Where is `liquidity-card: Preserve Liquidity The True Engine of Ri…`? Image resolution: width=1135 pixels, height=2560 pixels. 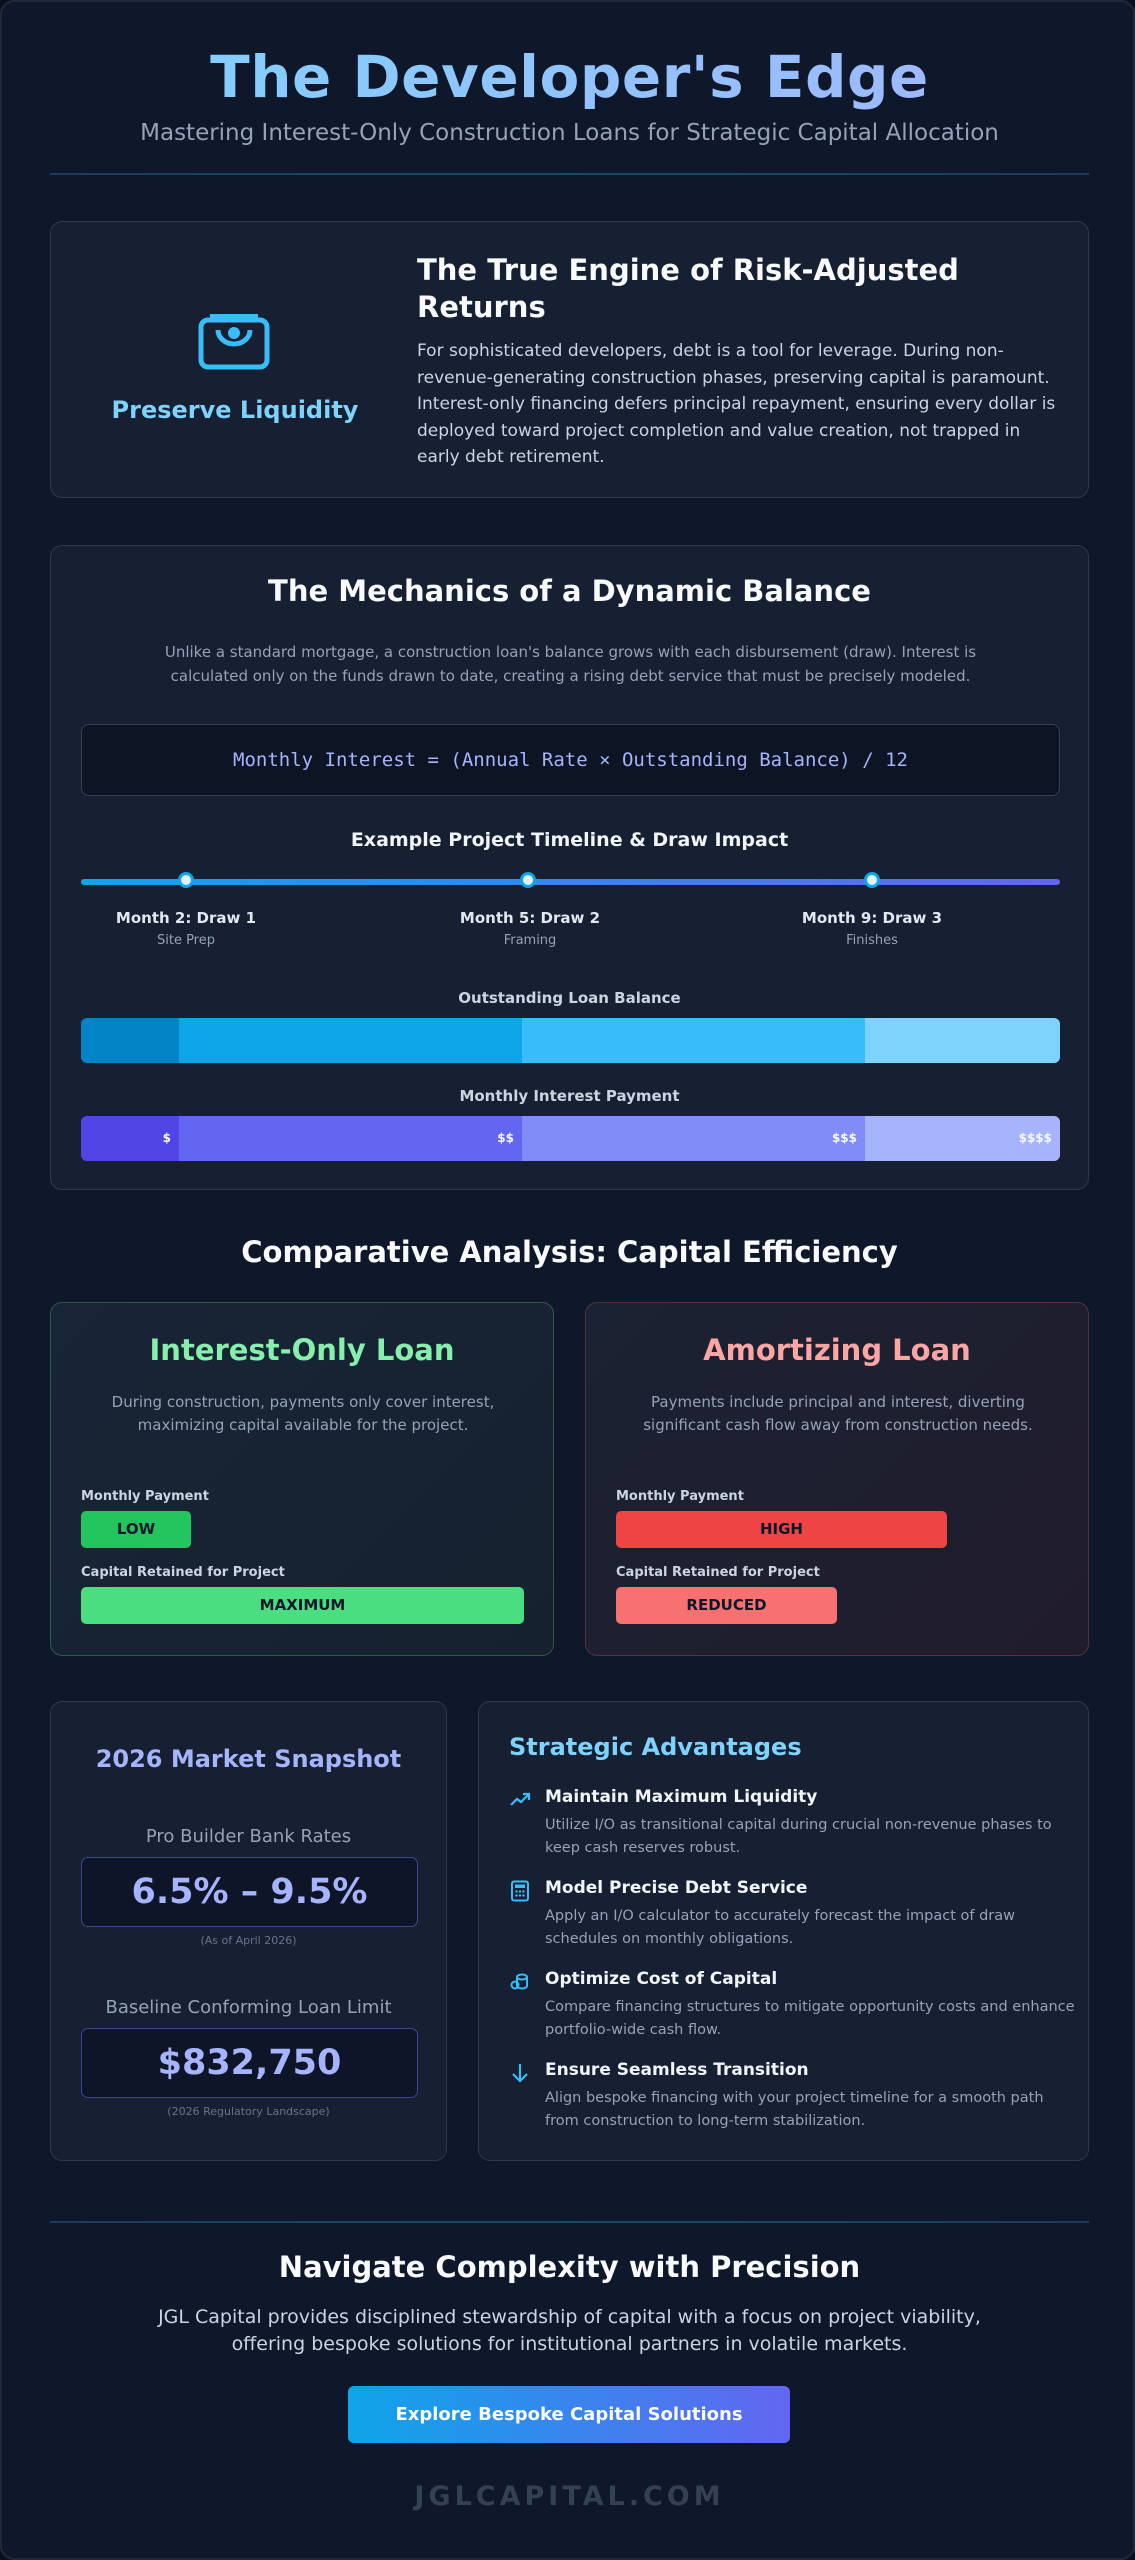 liquidity-card: Preserve Liquidity The True Engine of Ri… is located at coordinates (569, 359).